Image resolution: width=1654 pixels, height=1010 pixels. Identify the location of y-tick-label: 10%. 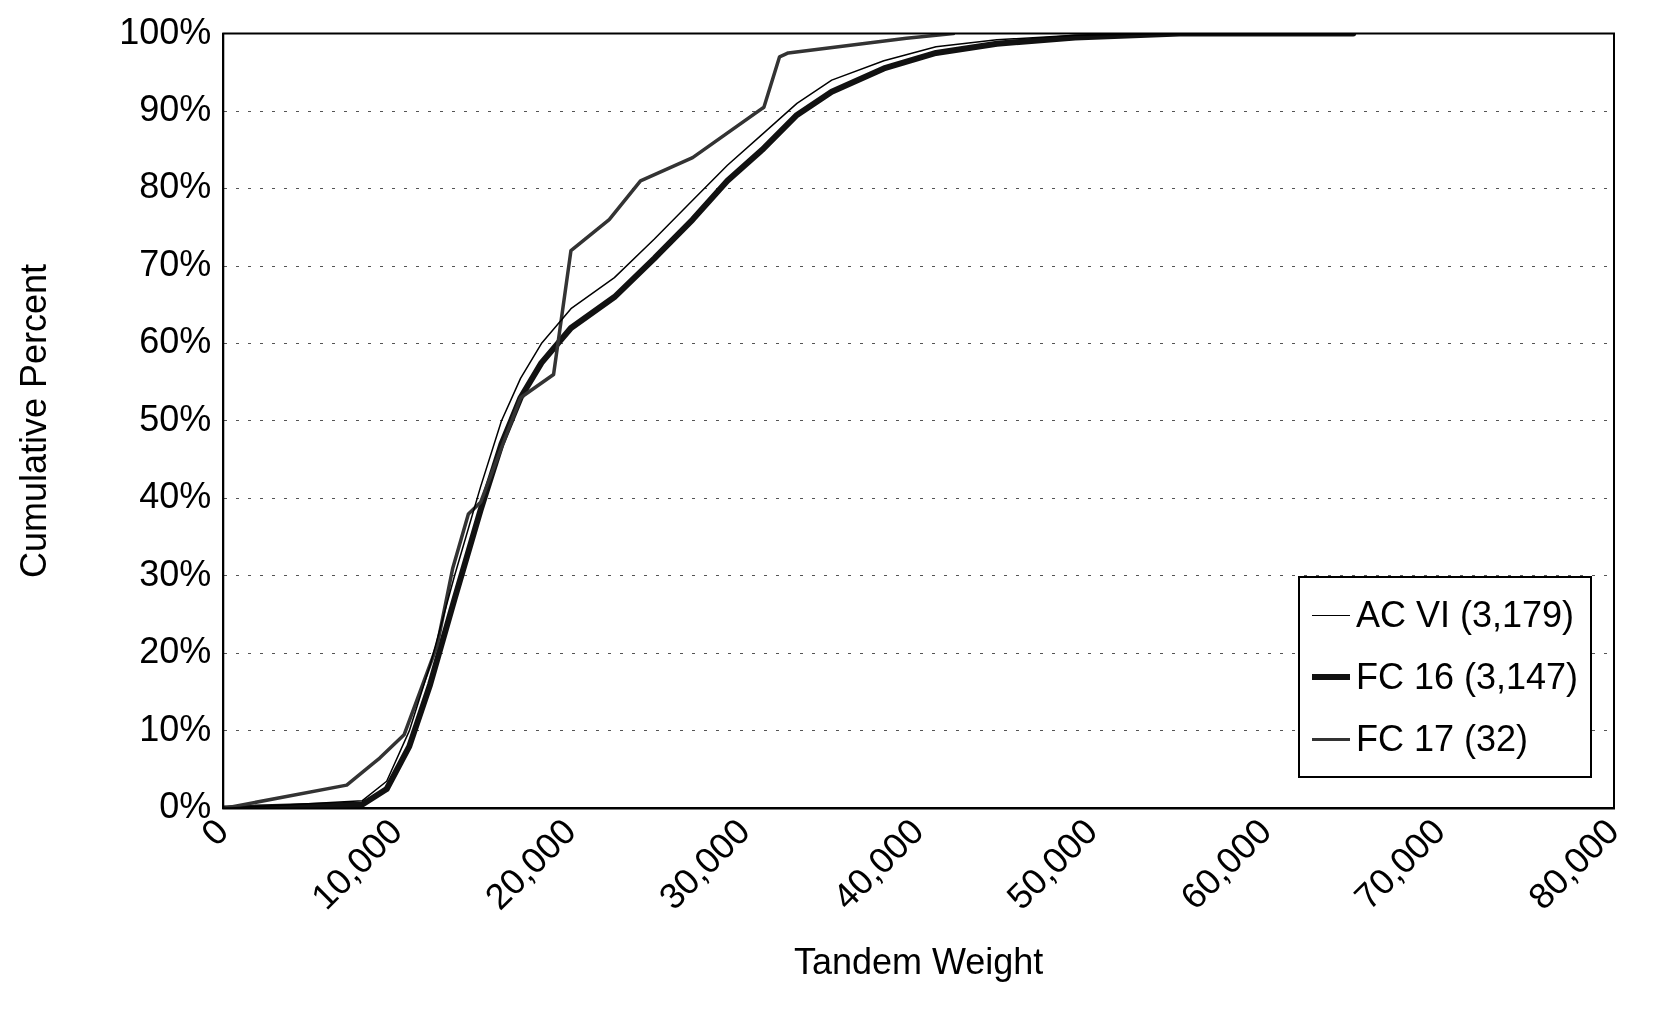
(175, 728).